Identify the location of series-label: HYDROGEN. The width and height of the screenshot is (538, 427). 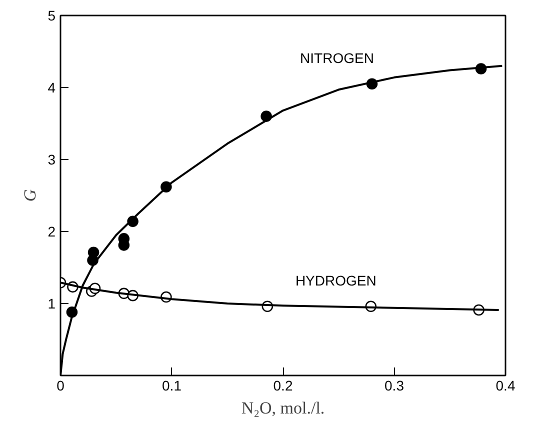
(335, 280).